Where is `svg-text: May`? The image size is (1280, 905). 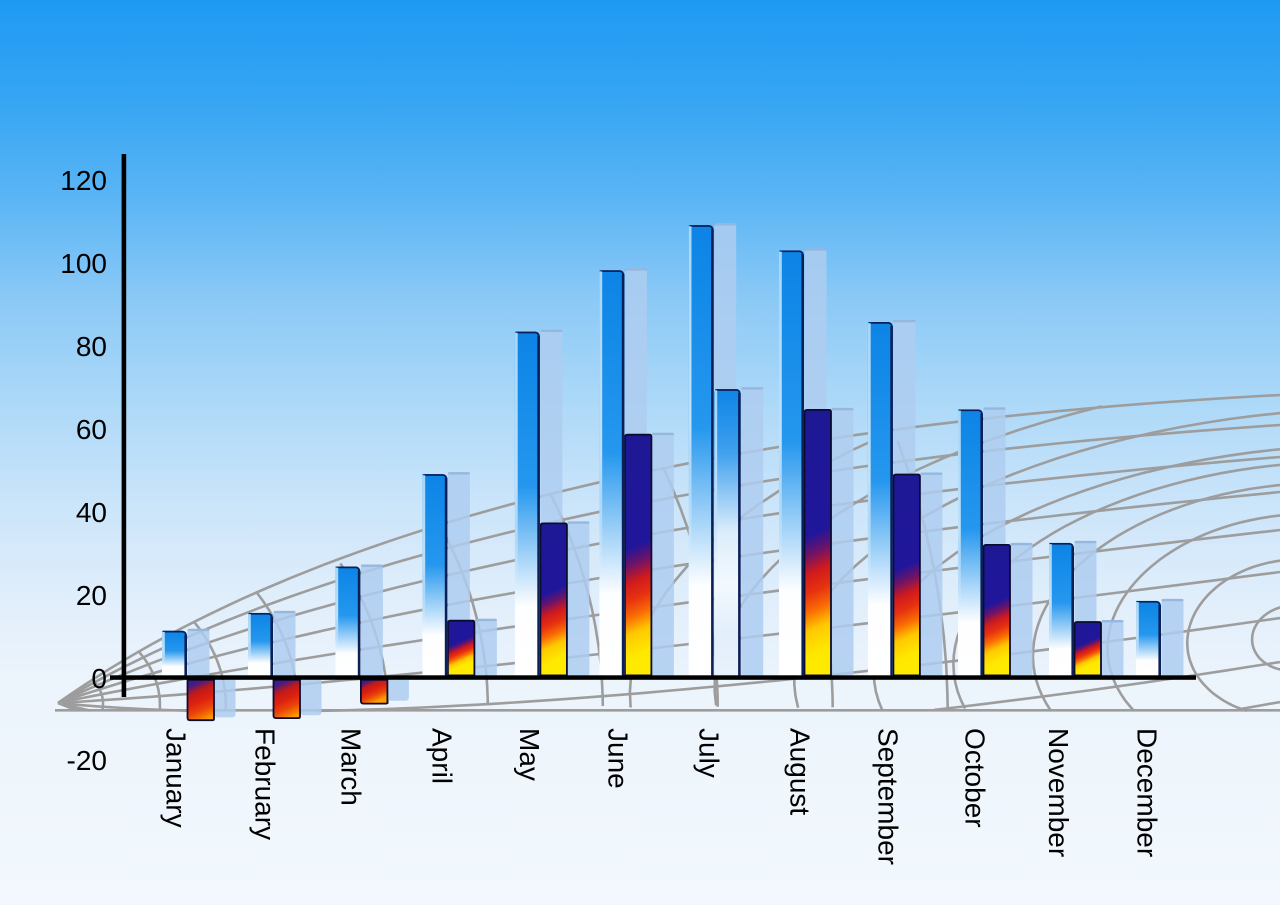 svg-text: May is located at coordinates (529, 754).